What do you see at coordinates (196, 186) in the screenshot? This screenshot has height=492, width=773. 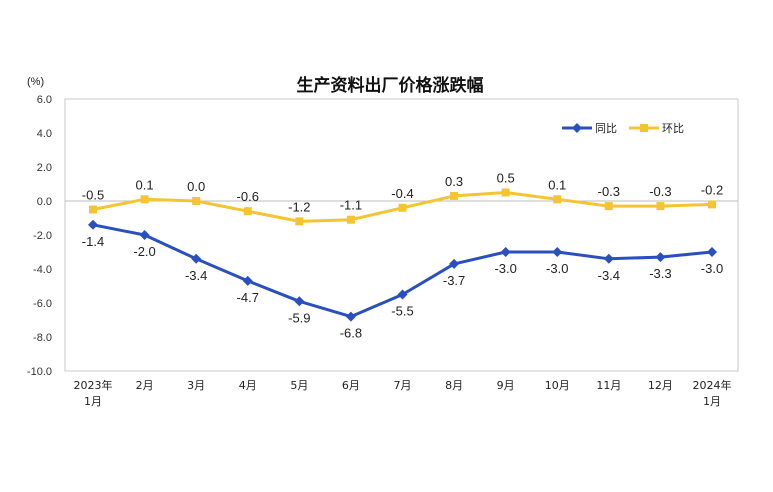 I see `data-label: 0.0` at bounding box center [196, 186].